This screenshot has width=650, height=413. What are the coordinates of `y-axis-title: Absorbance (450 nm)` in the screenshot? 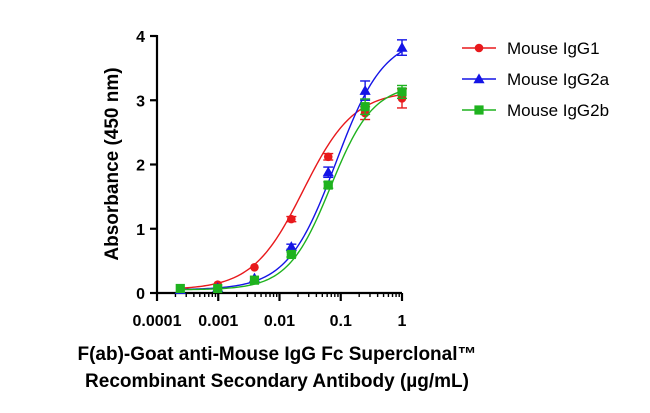 It's located at (112, 163).